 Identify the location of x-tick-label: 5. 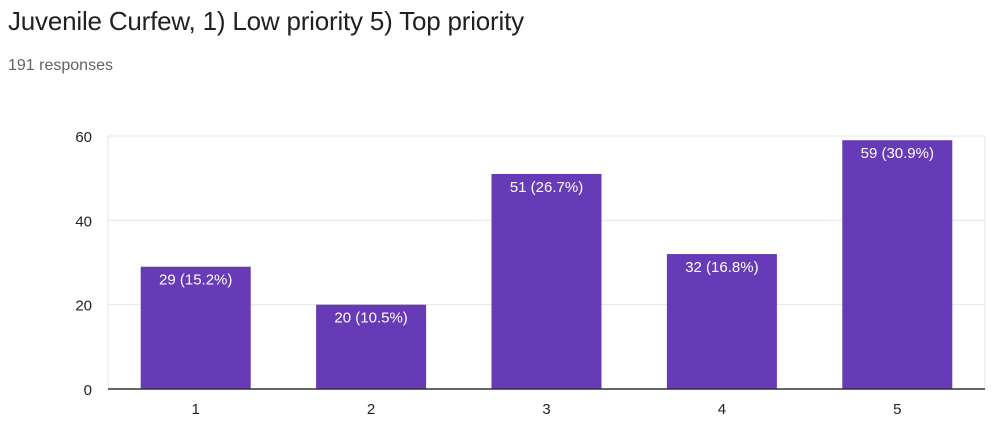
(897, 409).